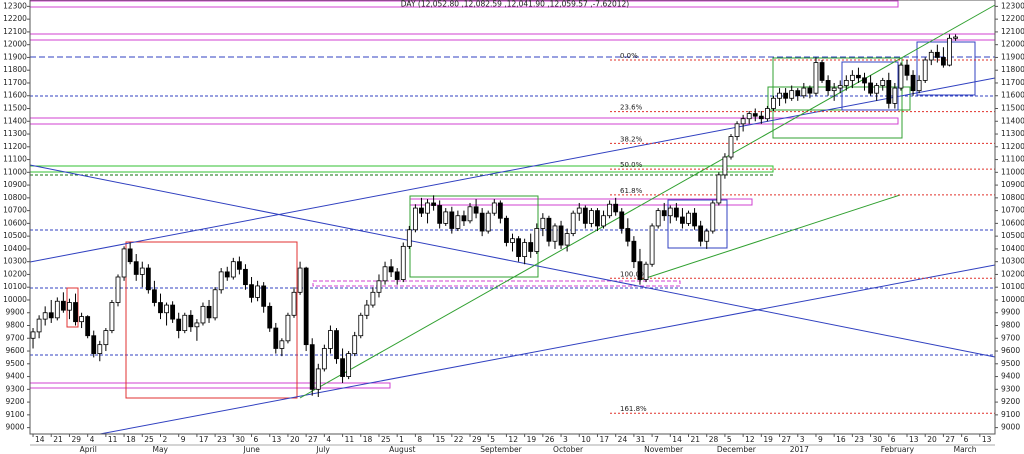 The image size is (1024, 454). Describe the element at coordinates (1010, 325) in the screenshot. I see `y-tick-label: 9800` at that location.